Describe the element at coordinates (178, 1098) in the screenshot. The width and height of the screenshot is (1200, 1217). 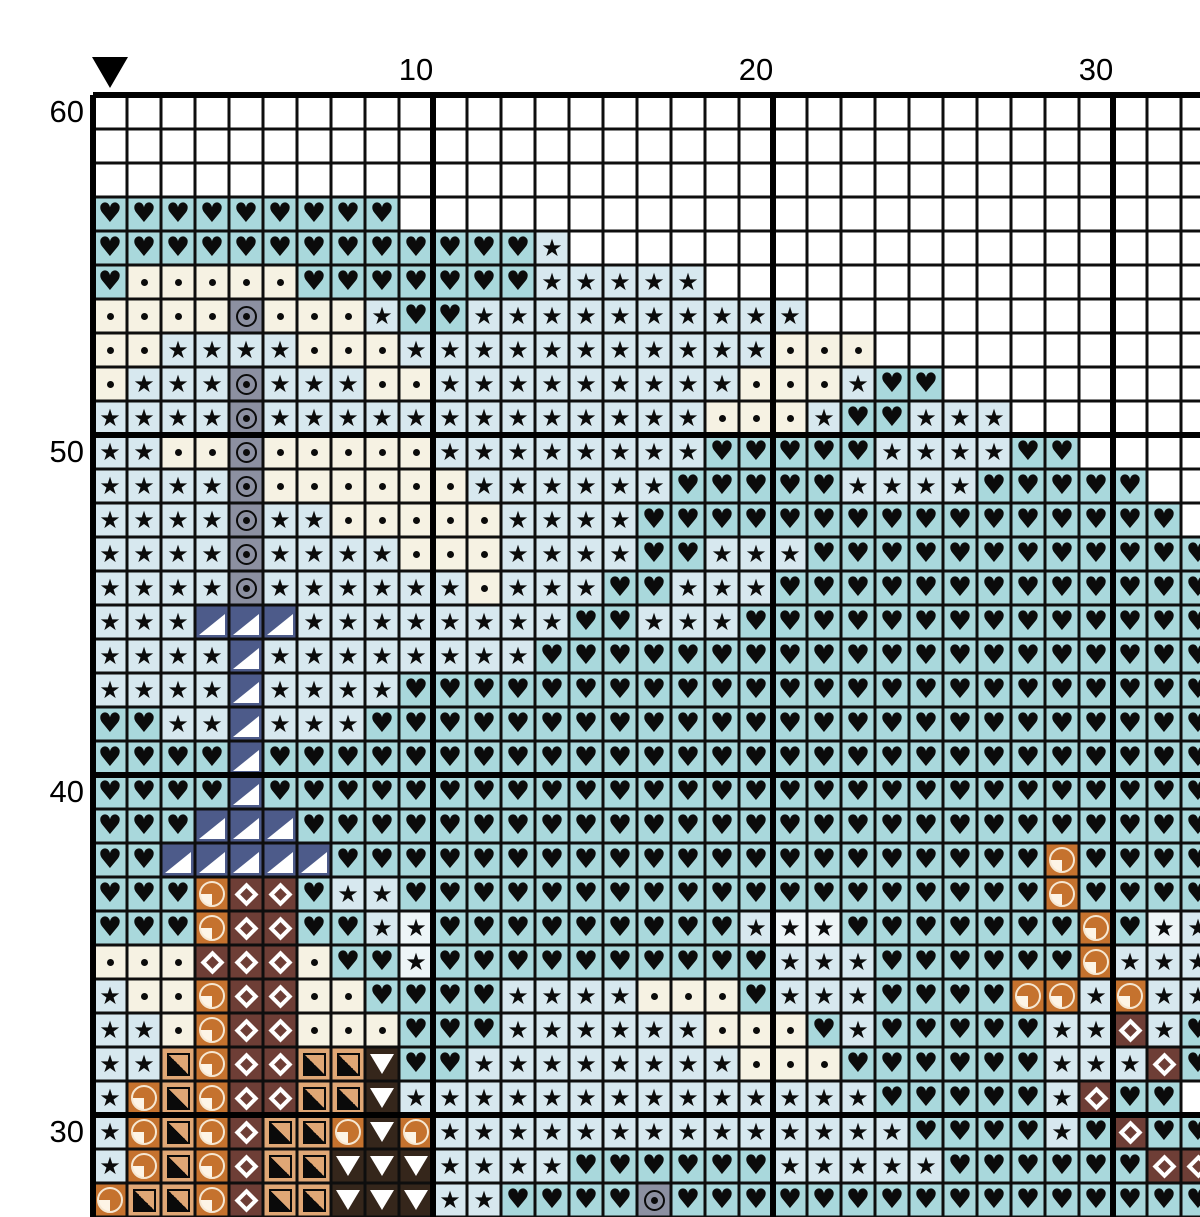
I see `stitch-cell-tan-half-square` at that location.